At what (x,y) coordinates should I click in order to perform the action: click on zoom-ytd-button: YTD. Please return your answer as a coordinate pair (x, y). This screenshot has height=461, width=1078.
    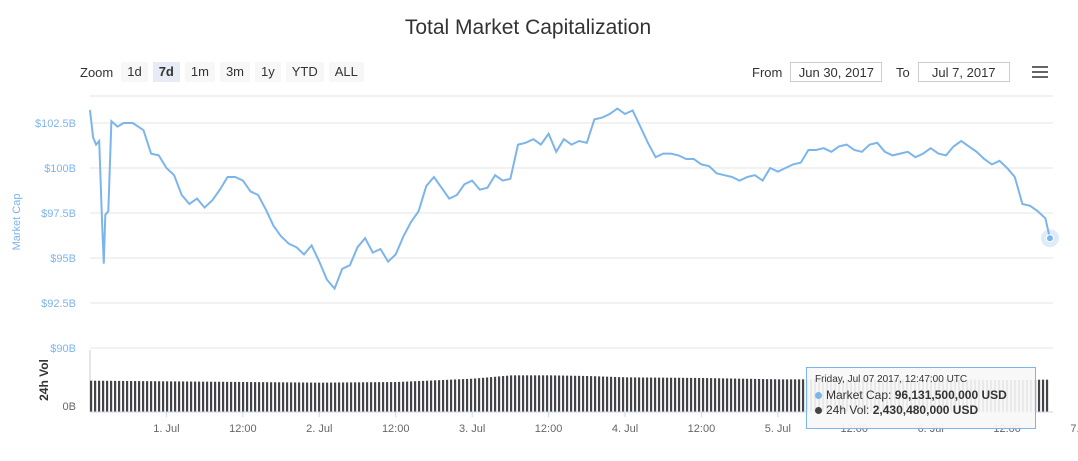
    Looking at the image, I should click on (304, 72).